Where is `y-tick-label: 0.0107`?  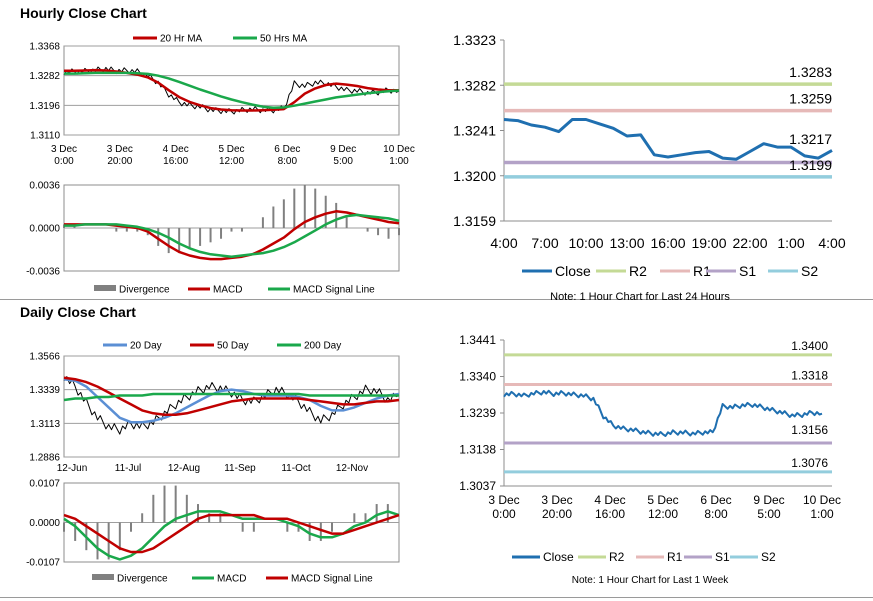
y-tick-label: 0.0107 is located at coordinates (44, 484).